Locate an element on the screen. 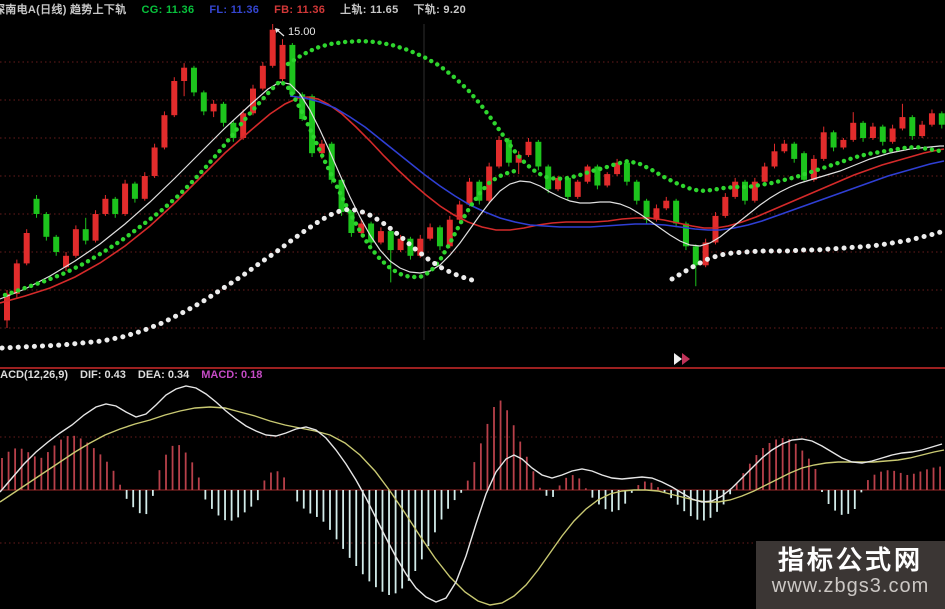  upper-band-value: 上轨: 11.65 is located at coordinates (369, 10).